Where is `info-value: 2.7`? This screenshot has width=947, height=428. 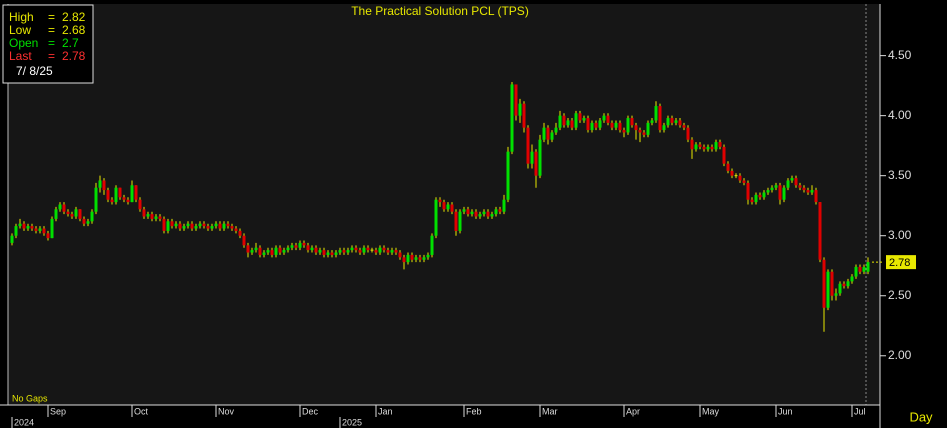
info-value: 2.7 is located at coordinates (70, 43).